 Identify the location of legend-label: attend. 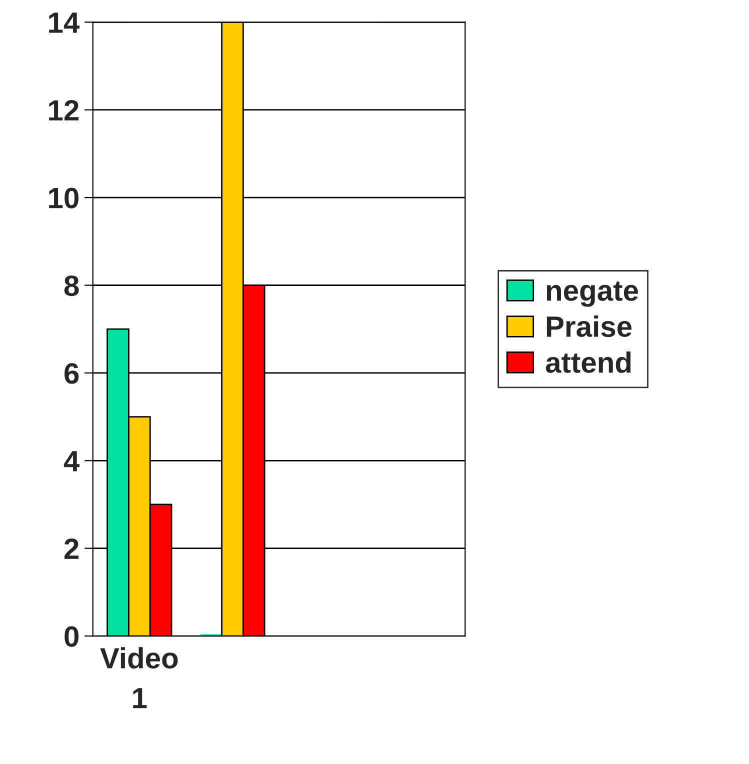
(588, 362).